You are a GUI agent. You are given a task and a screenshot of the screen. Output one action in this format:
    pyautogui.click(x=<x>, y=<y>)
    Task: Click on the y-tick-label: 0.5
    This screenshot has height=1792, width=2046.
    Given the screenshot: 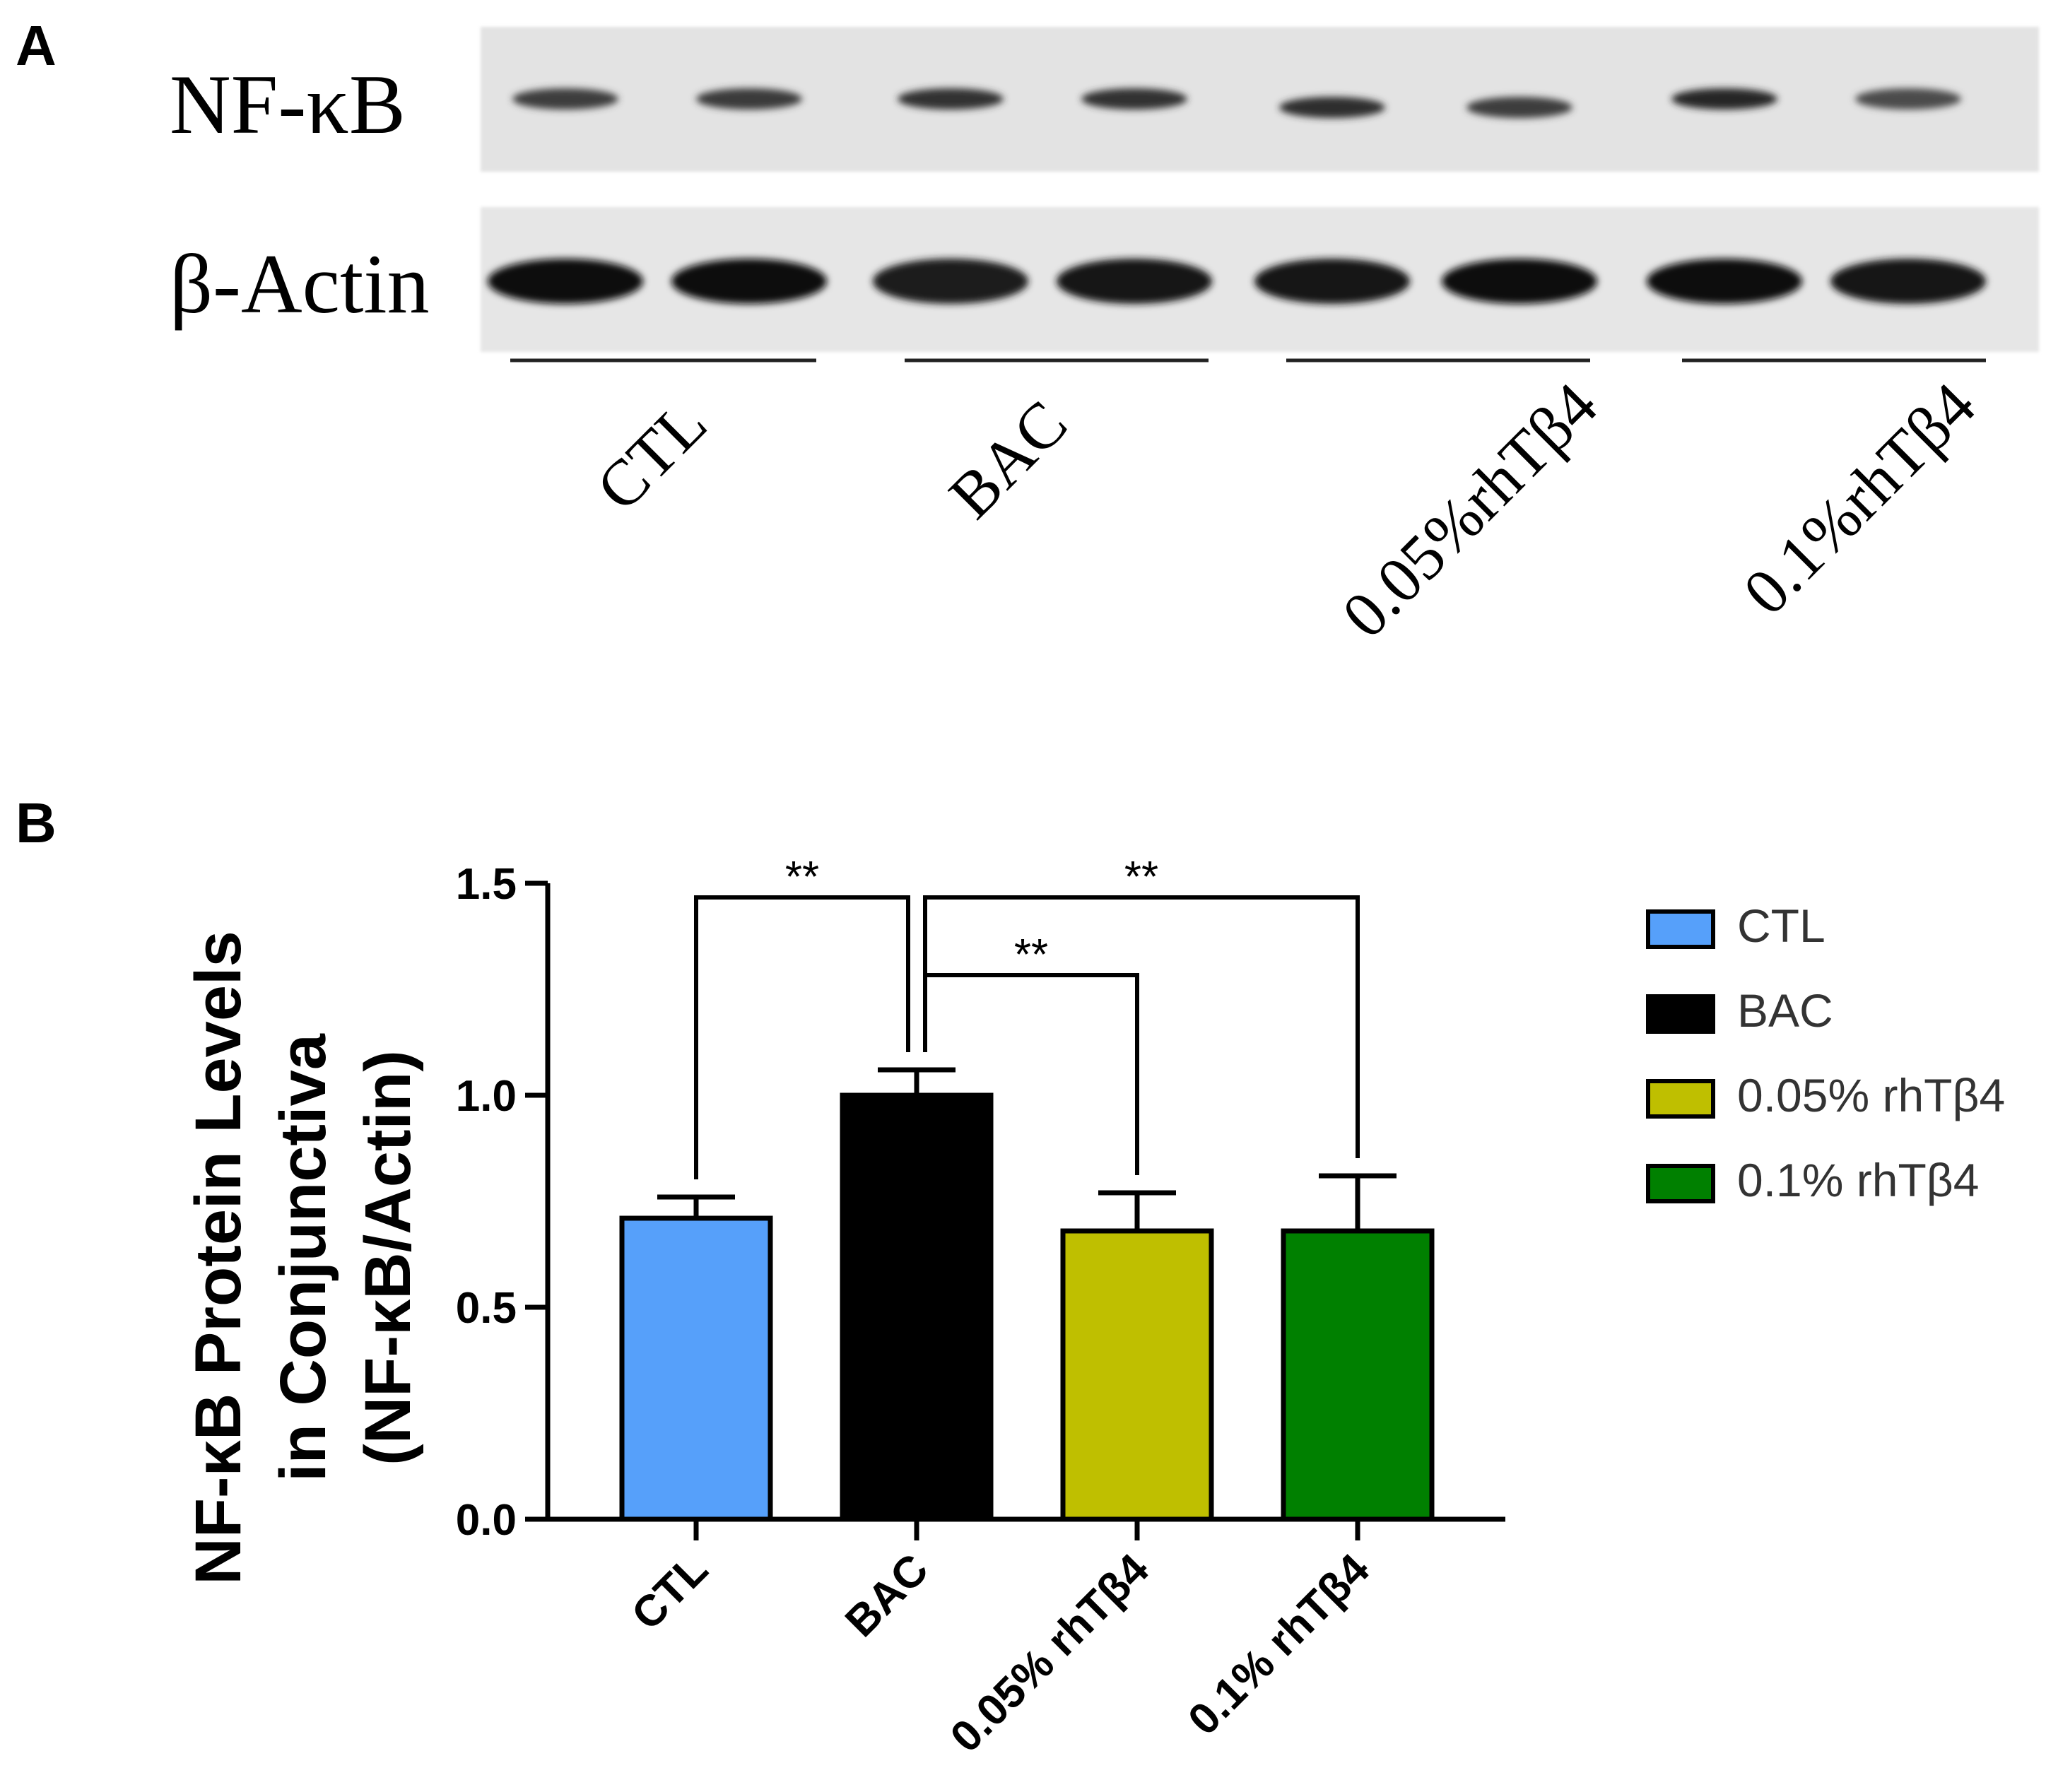 What is the action you would take?
    pyautogui.click(x=487, y=1309)
    